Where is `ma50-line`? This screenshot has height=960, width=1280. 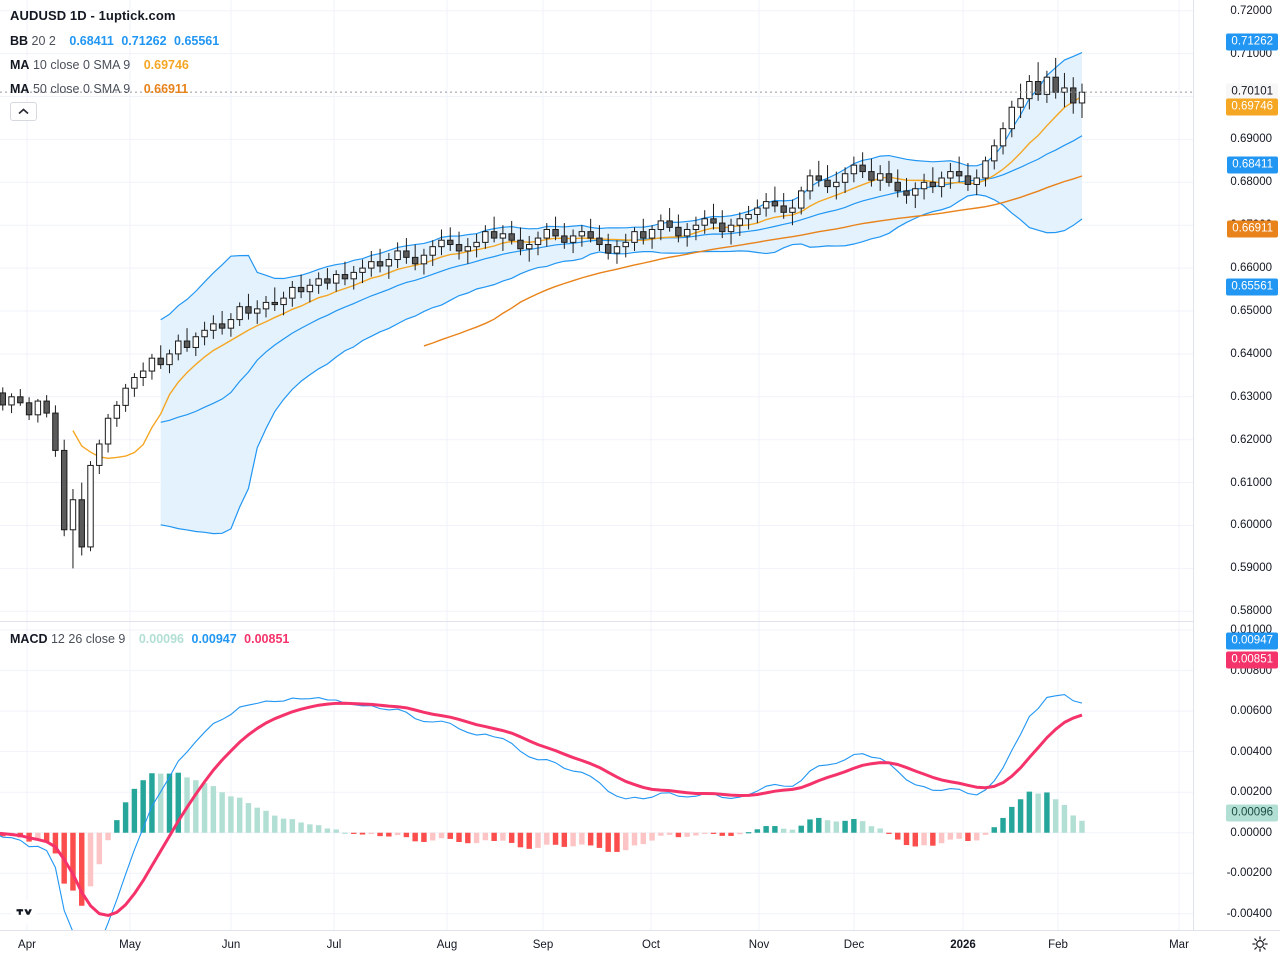
ma50-line is located at coordinates (753, 261).